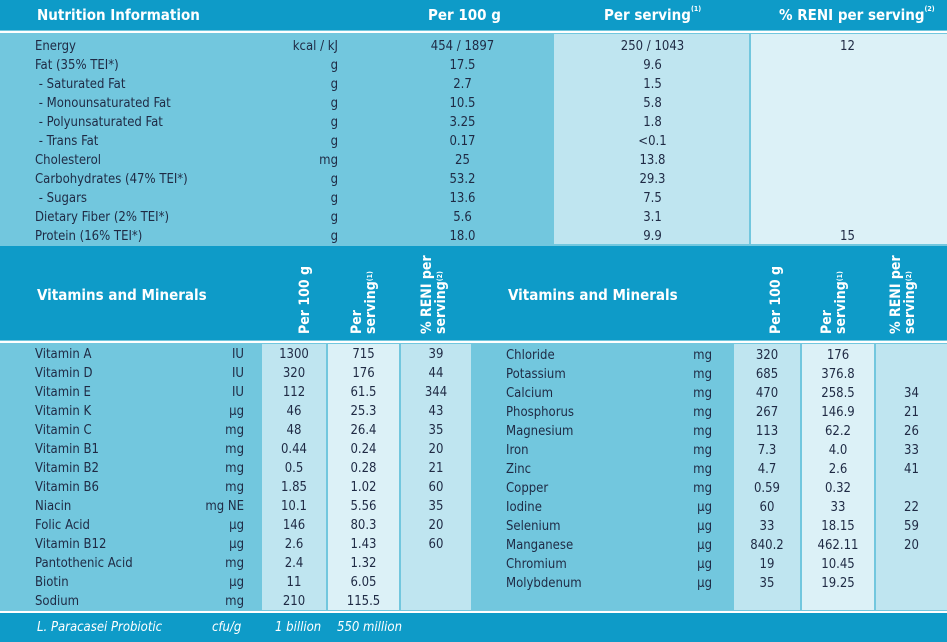 This screenshot has width=947, height=642. What do you see at coordinates (64, 373) in the screenshot?
I see `vitamin-name: Vitamin D` at bounding box center [64, 373].